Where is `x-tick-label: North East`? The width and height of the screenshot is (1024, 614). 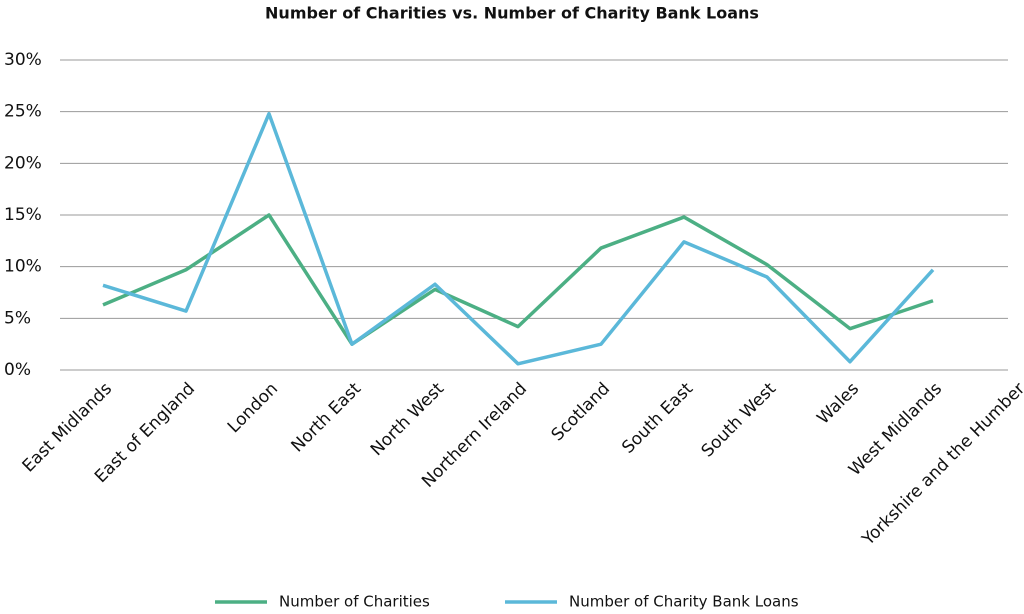
x-tick-label: North East is located at coordinates (327, 418).